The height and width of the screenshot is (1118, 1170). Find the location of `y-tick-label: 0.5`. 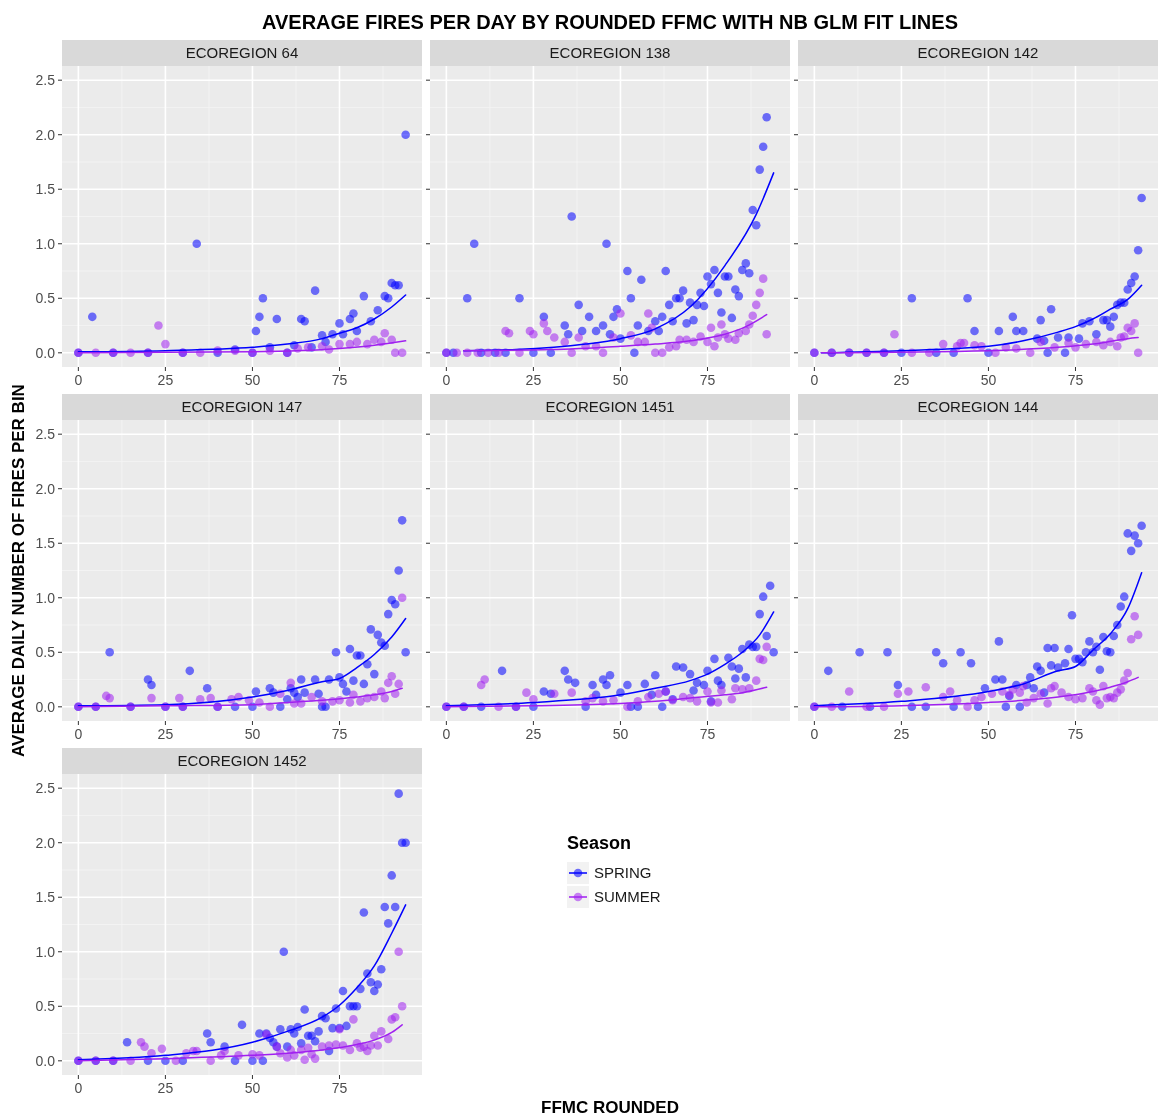

y-tick-label: 0.5 is located at coordinates (45, 1006).